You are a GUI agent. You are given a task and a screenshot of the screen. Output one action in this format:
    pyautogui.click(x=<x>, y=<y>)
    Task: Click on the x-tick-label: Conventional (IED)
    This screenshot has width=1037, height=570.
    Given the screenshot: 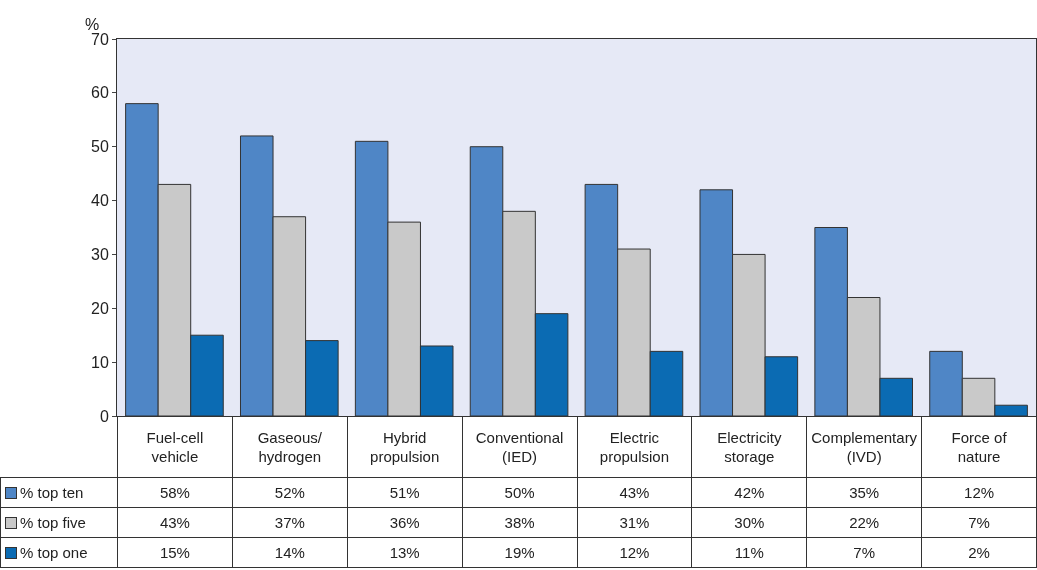 What is the action you would take?
    pyautogui.click(x=519, y=447)
    